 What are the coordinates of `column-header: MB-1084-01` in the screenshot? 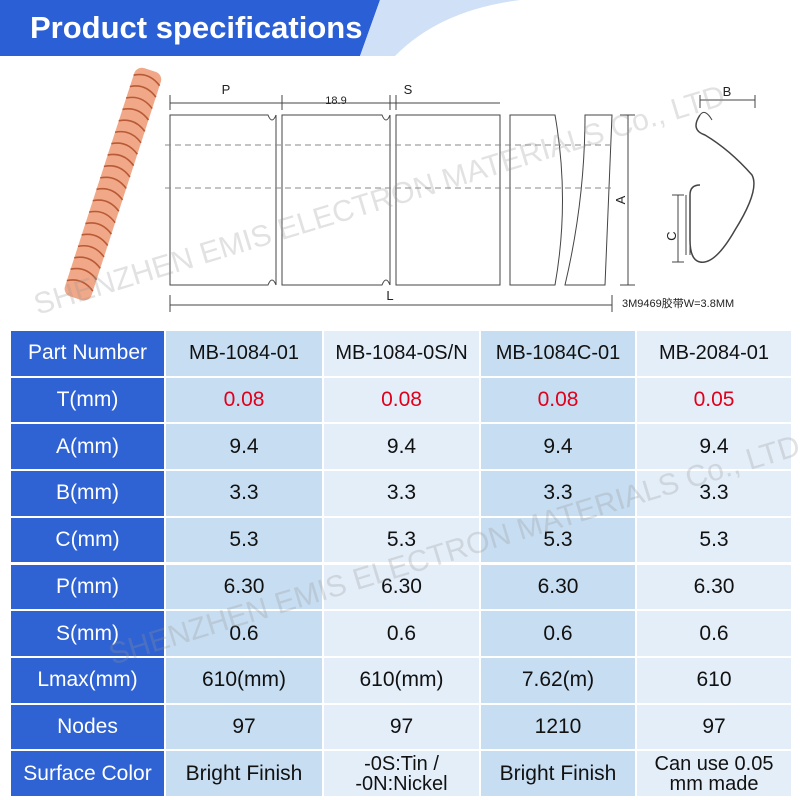 It's located at (244, 353).